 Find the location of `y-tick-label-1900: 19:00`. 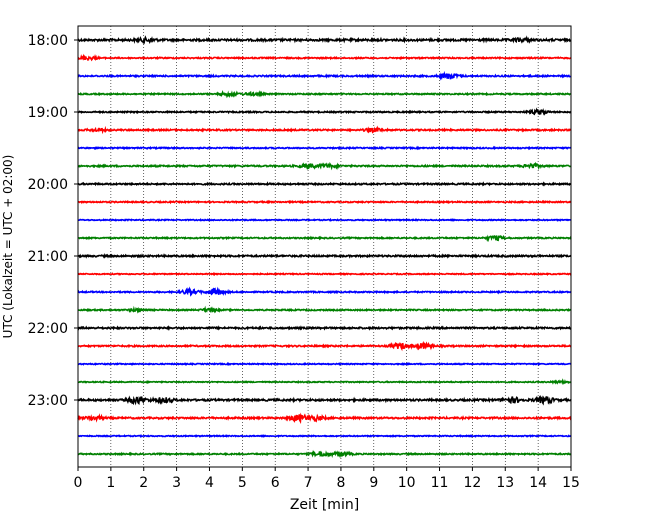

y-tick-label-1900: 19:00 is located at coordinates (48, 113).